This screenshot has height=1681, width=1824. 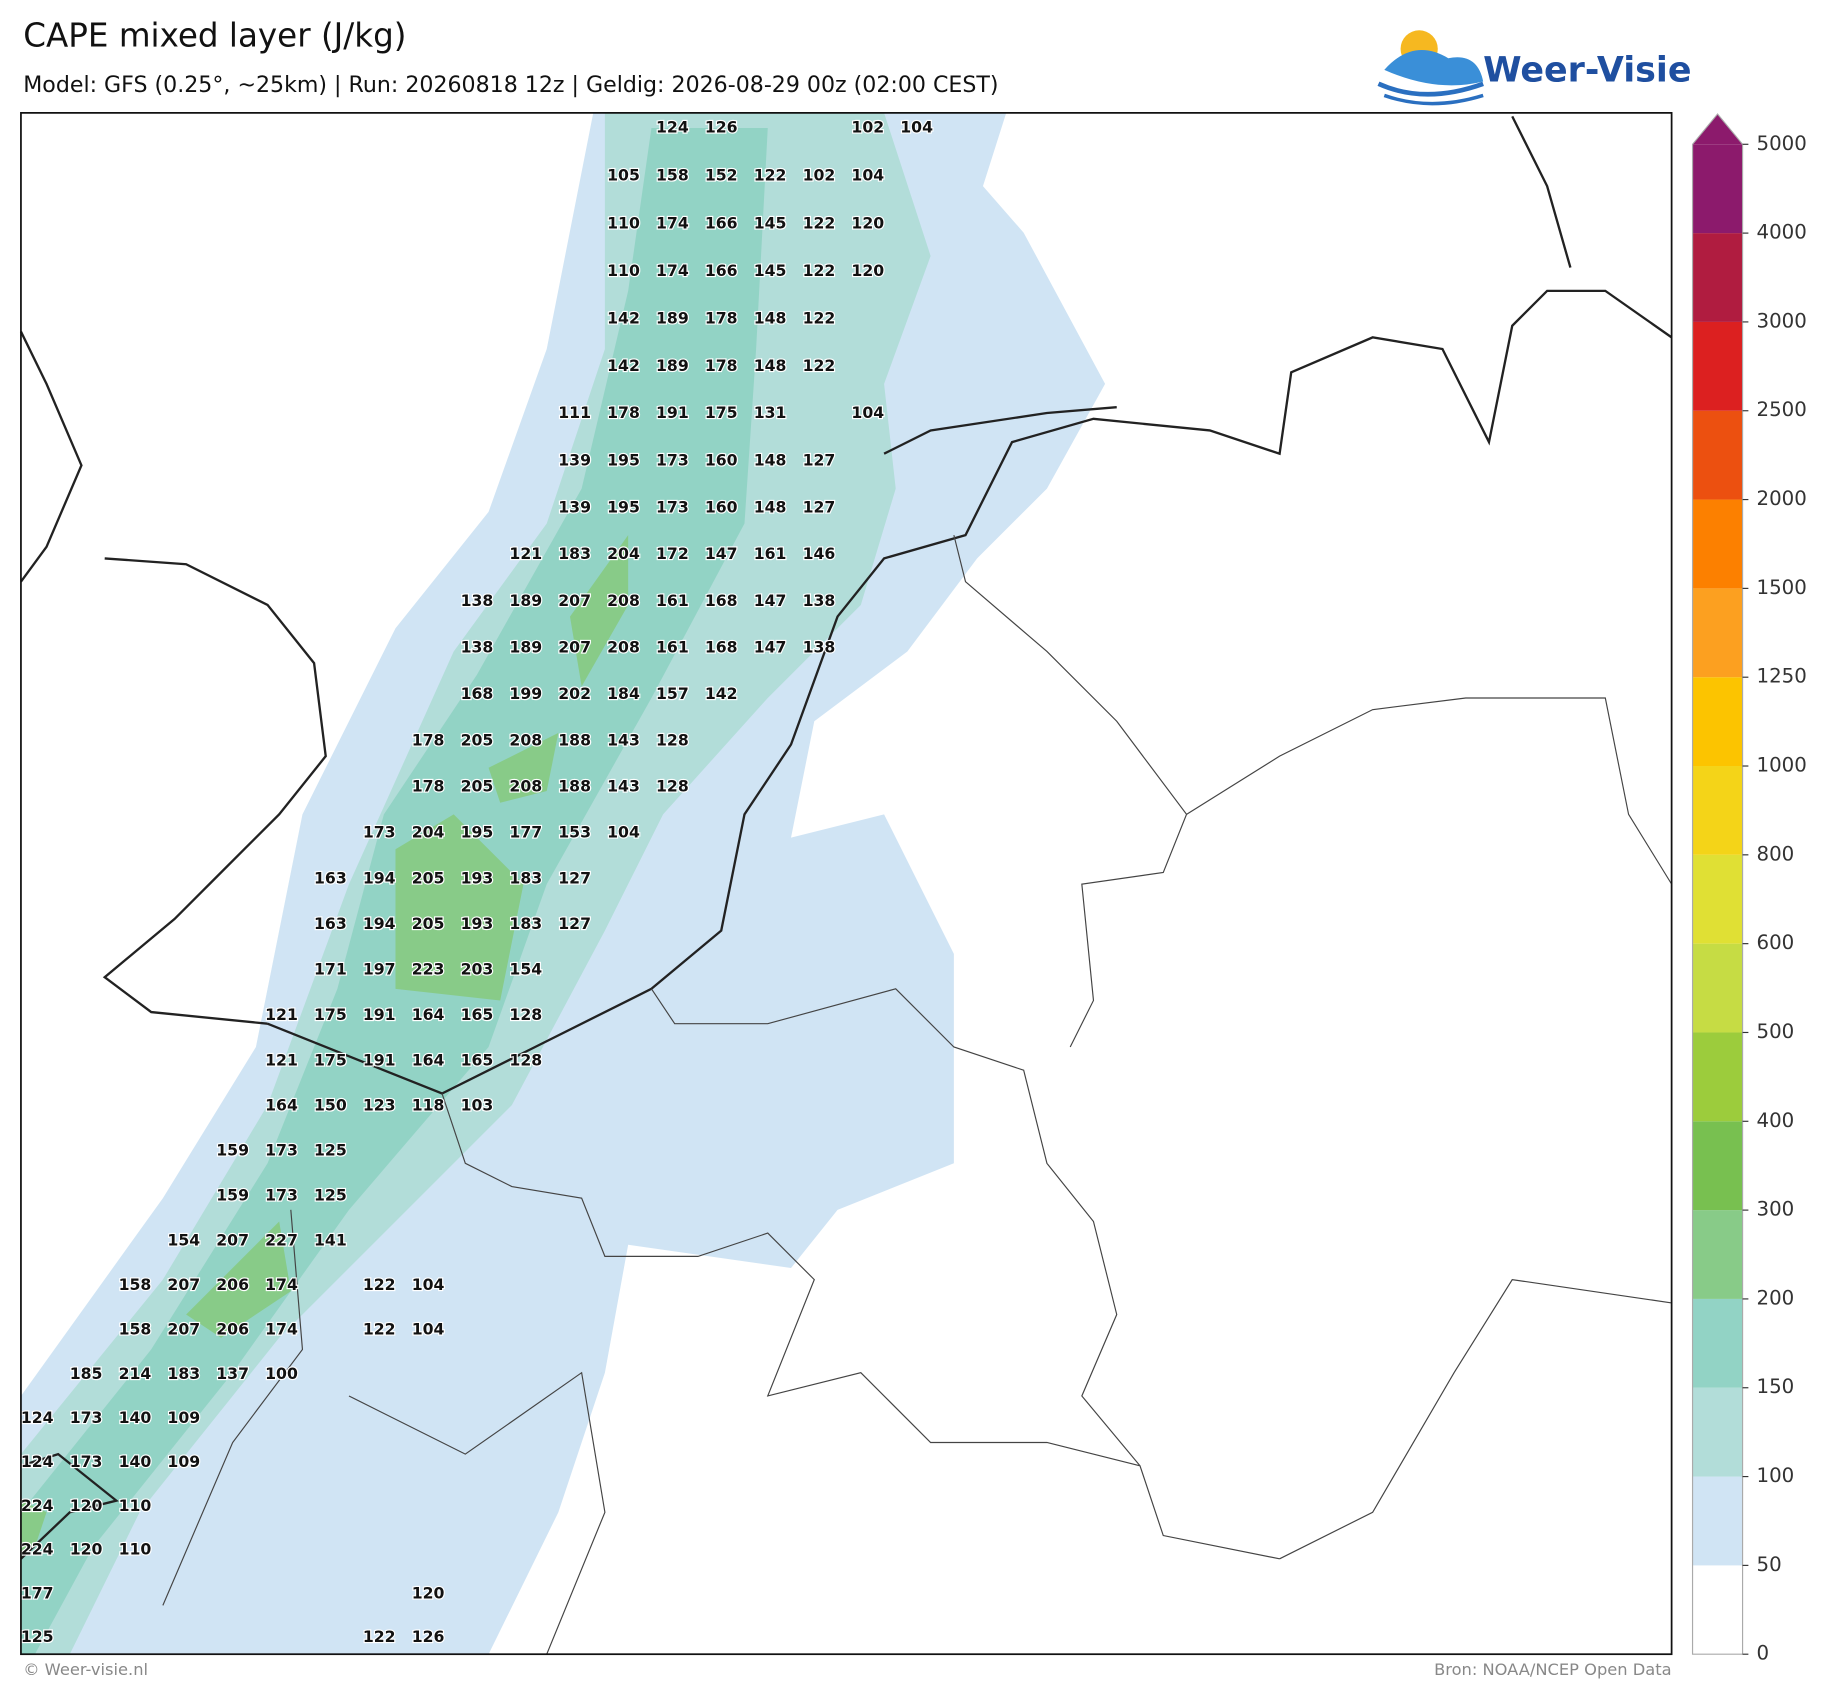 What do you see at coordinates (623, 318) in the screenshot?
I see `grid-value: 142` at bounding box center [623, 318].